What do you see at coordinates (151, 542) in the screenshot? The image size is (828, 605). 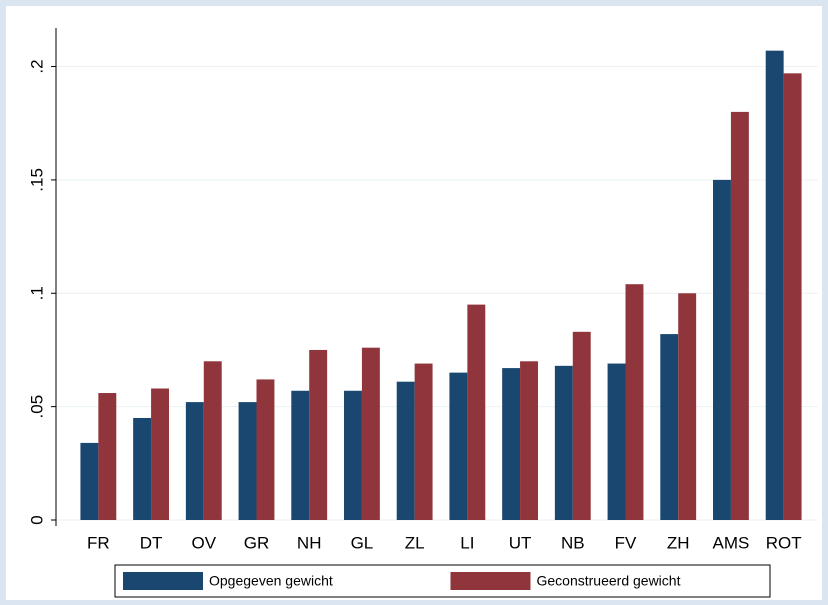 I see `x-tick-label: DT` at bounding box center [151, 542].